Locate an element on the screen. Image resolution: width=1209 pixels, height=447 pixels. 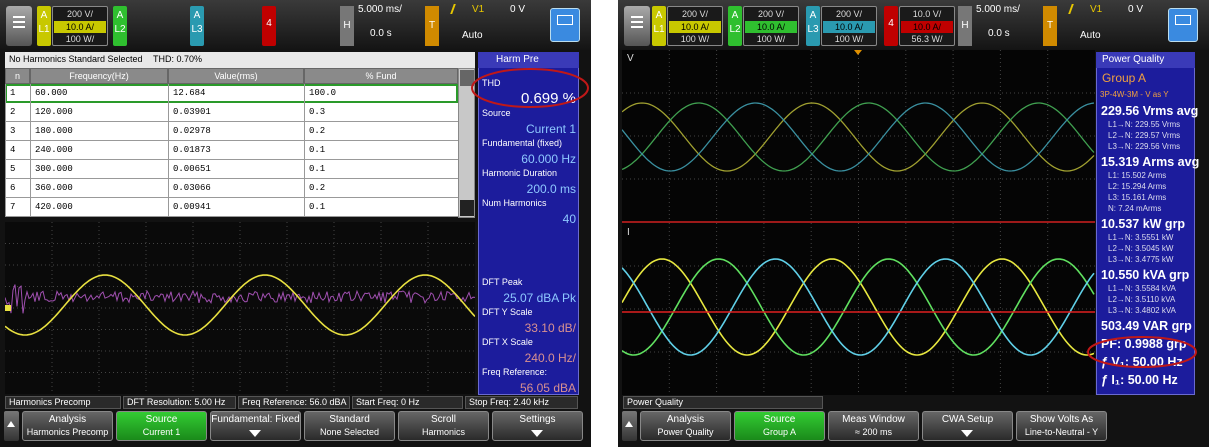
trigger-tab: T is located at coordinates (1050, 26).